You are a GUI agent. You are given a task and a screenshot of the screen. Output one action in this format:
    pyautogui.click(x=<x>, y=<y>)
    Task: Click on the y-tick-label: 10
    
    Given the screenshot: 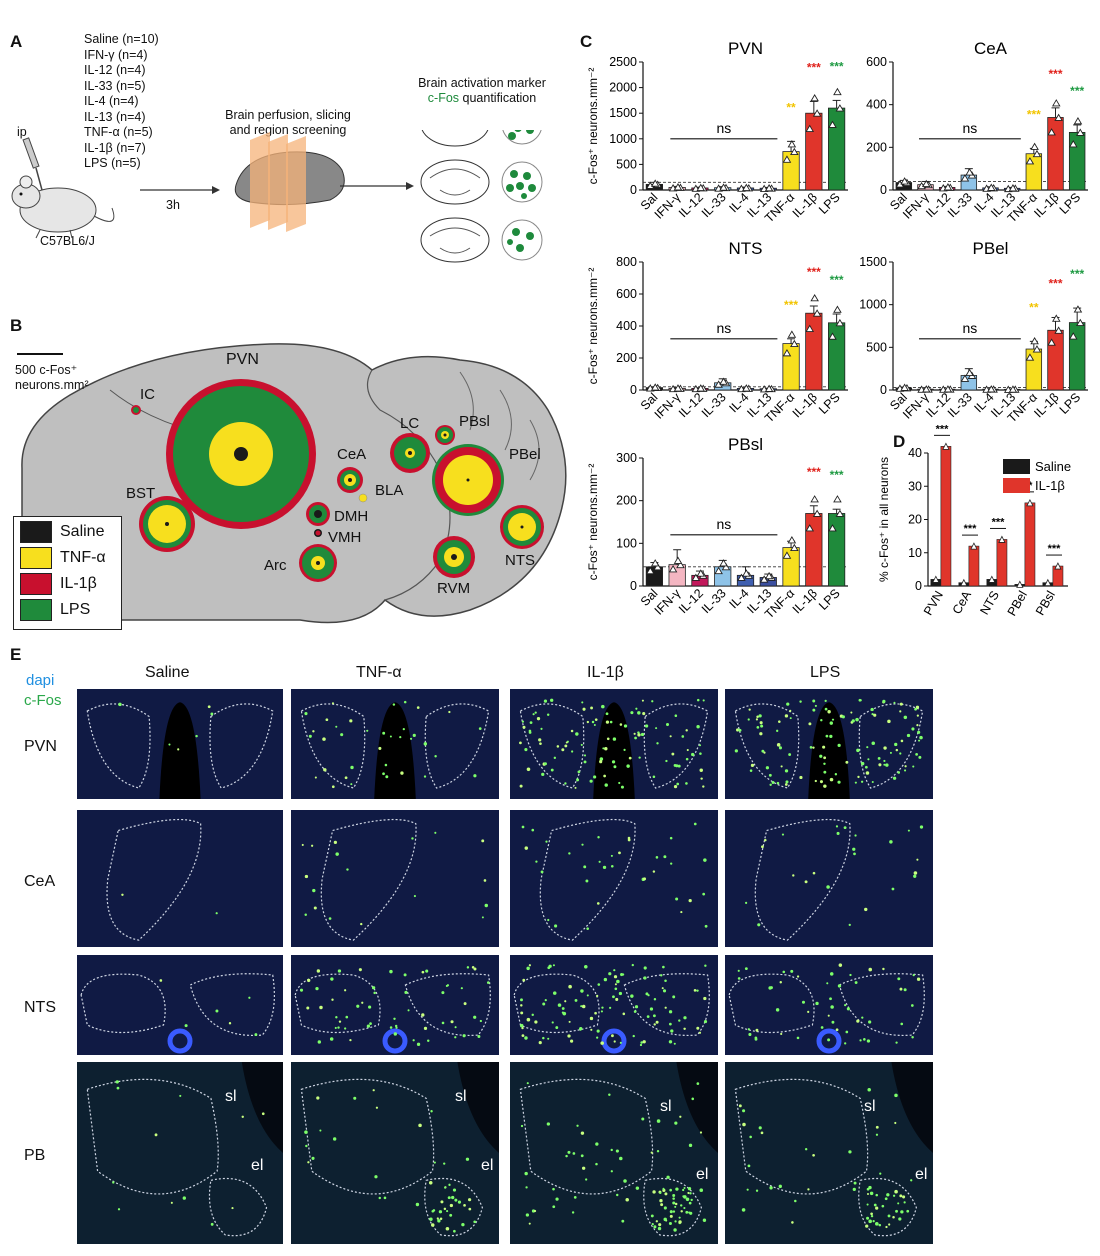 What is the action you would take?
    pyautogui.click(x=915, y=553)
    